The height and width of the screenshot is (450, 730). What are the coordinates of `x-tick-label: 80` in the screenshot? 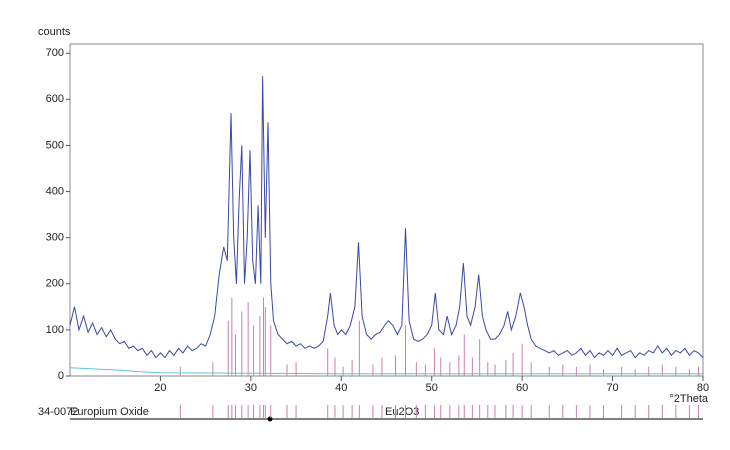 It's located at (703, 388).